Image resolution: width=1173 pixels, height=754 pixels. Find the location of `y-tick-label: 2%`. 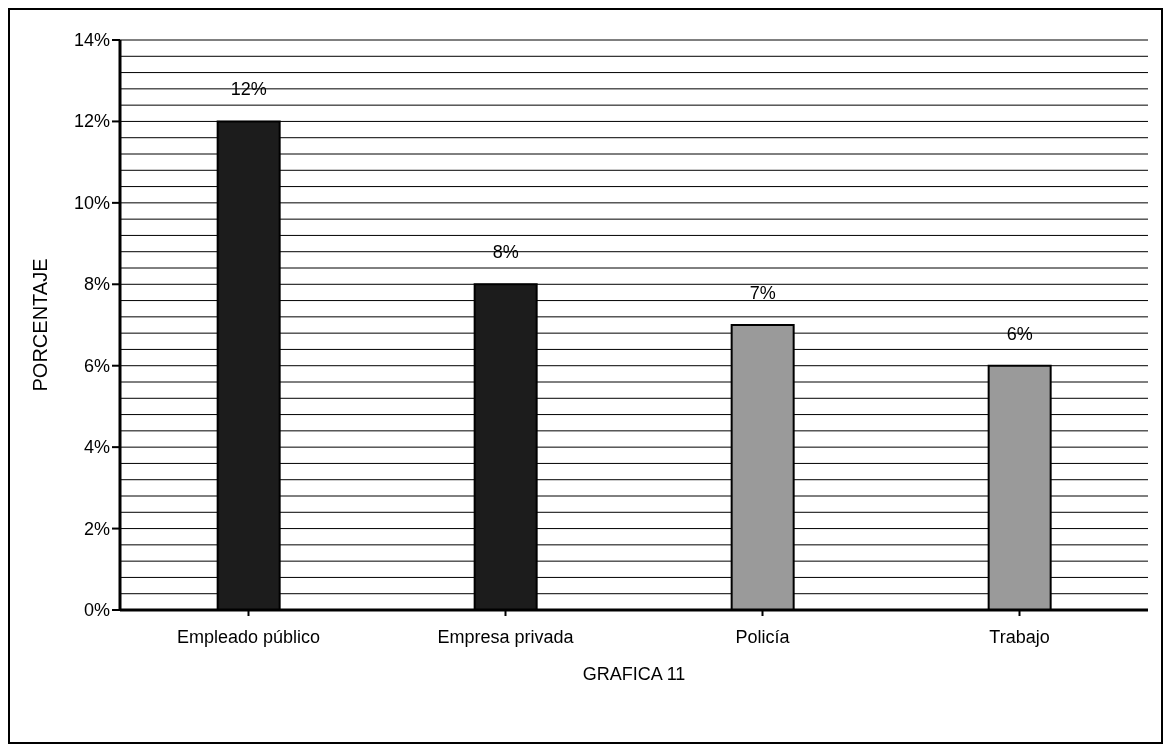

y-tick-label: 2% is located at coordinates (96, 528).